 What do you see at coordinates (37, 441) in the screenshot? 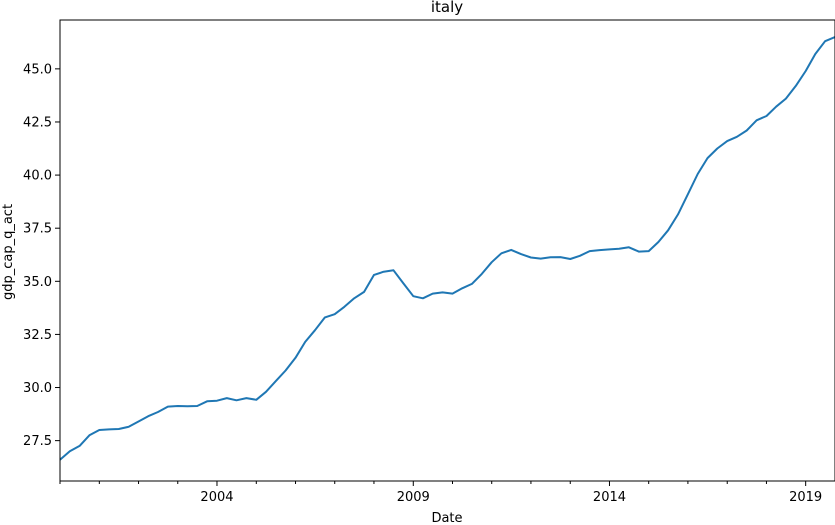
I see `y-tick-label: 27.5` at bounding box center [37, 441].